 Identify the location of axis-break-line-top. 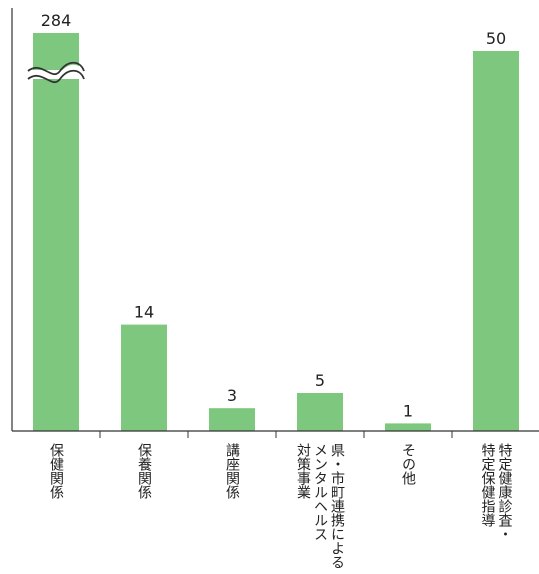
(56, 68).